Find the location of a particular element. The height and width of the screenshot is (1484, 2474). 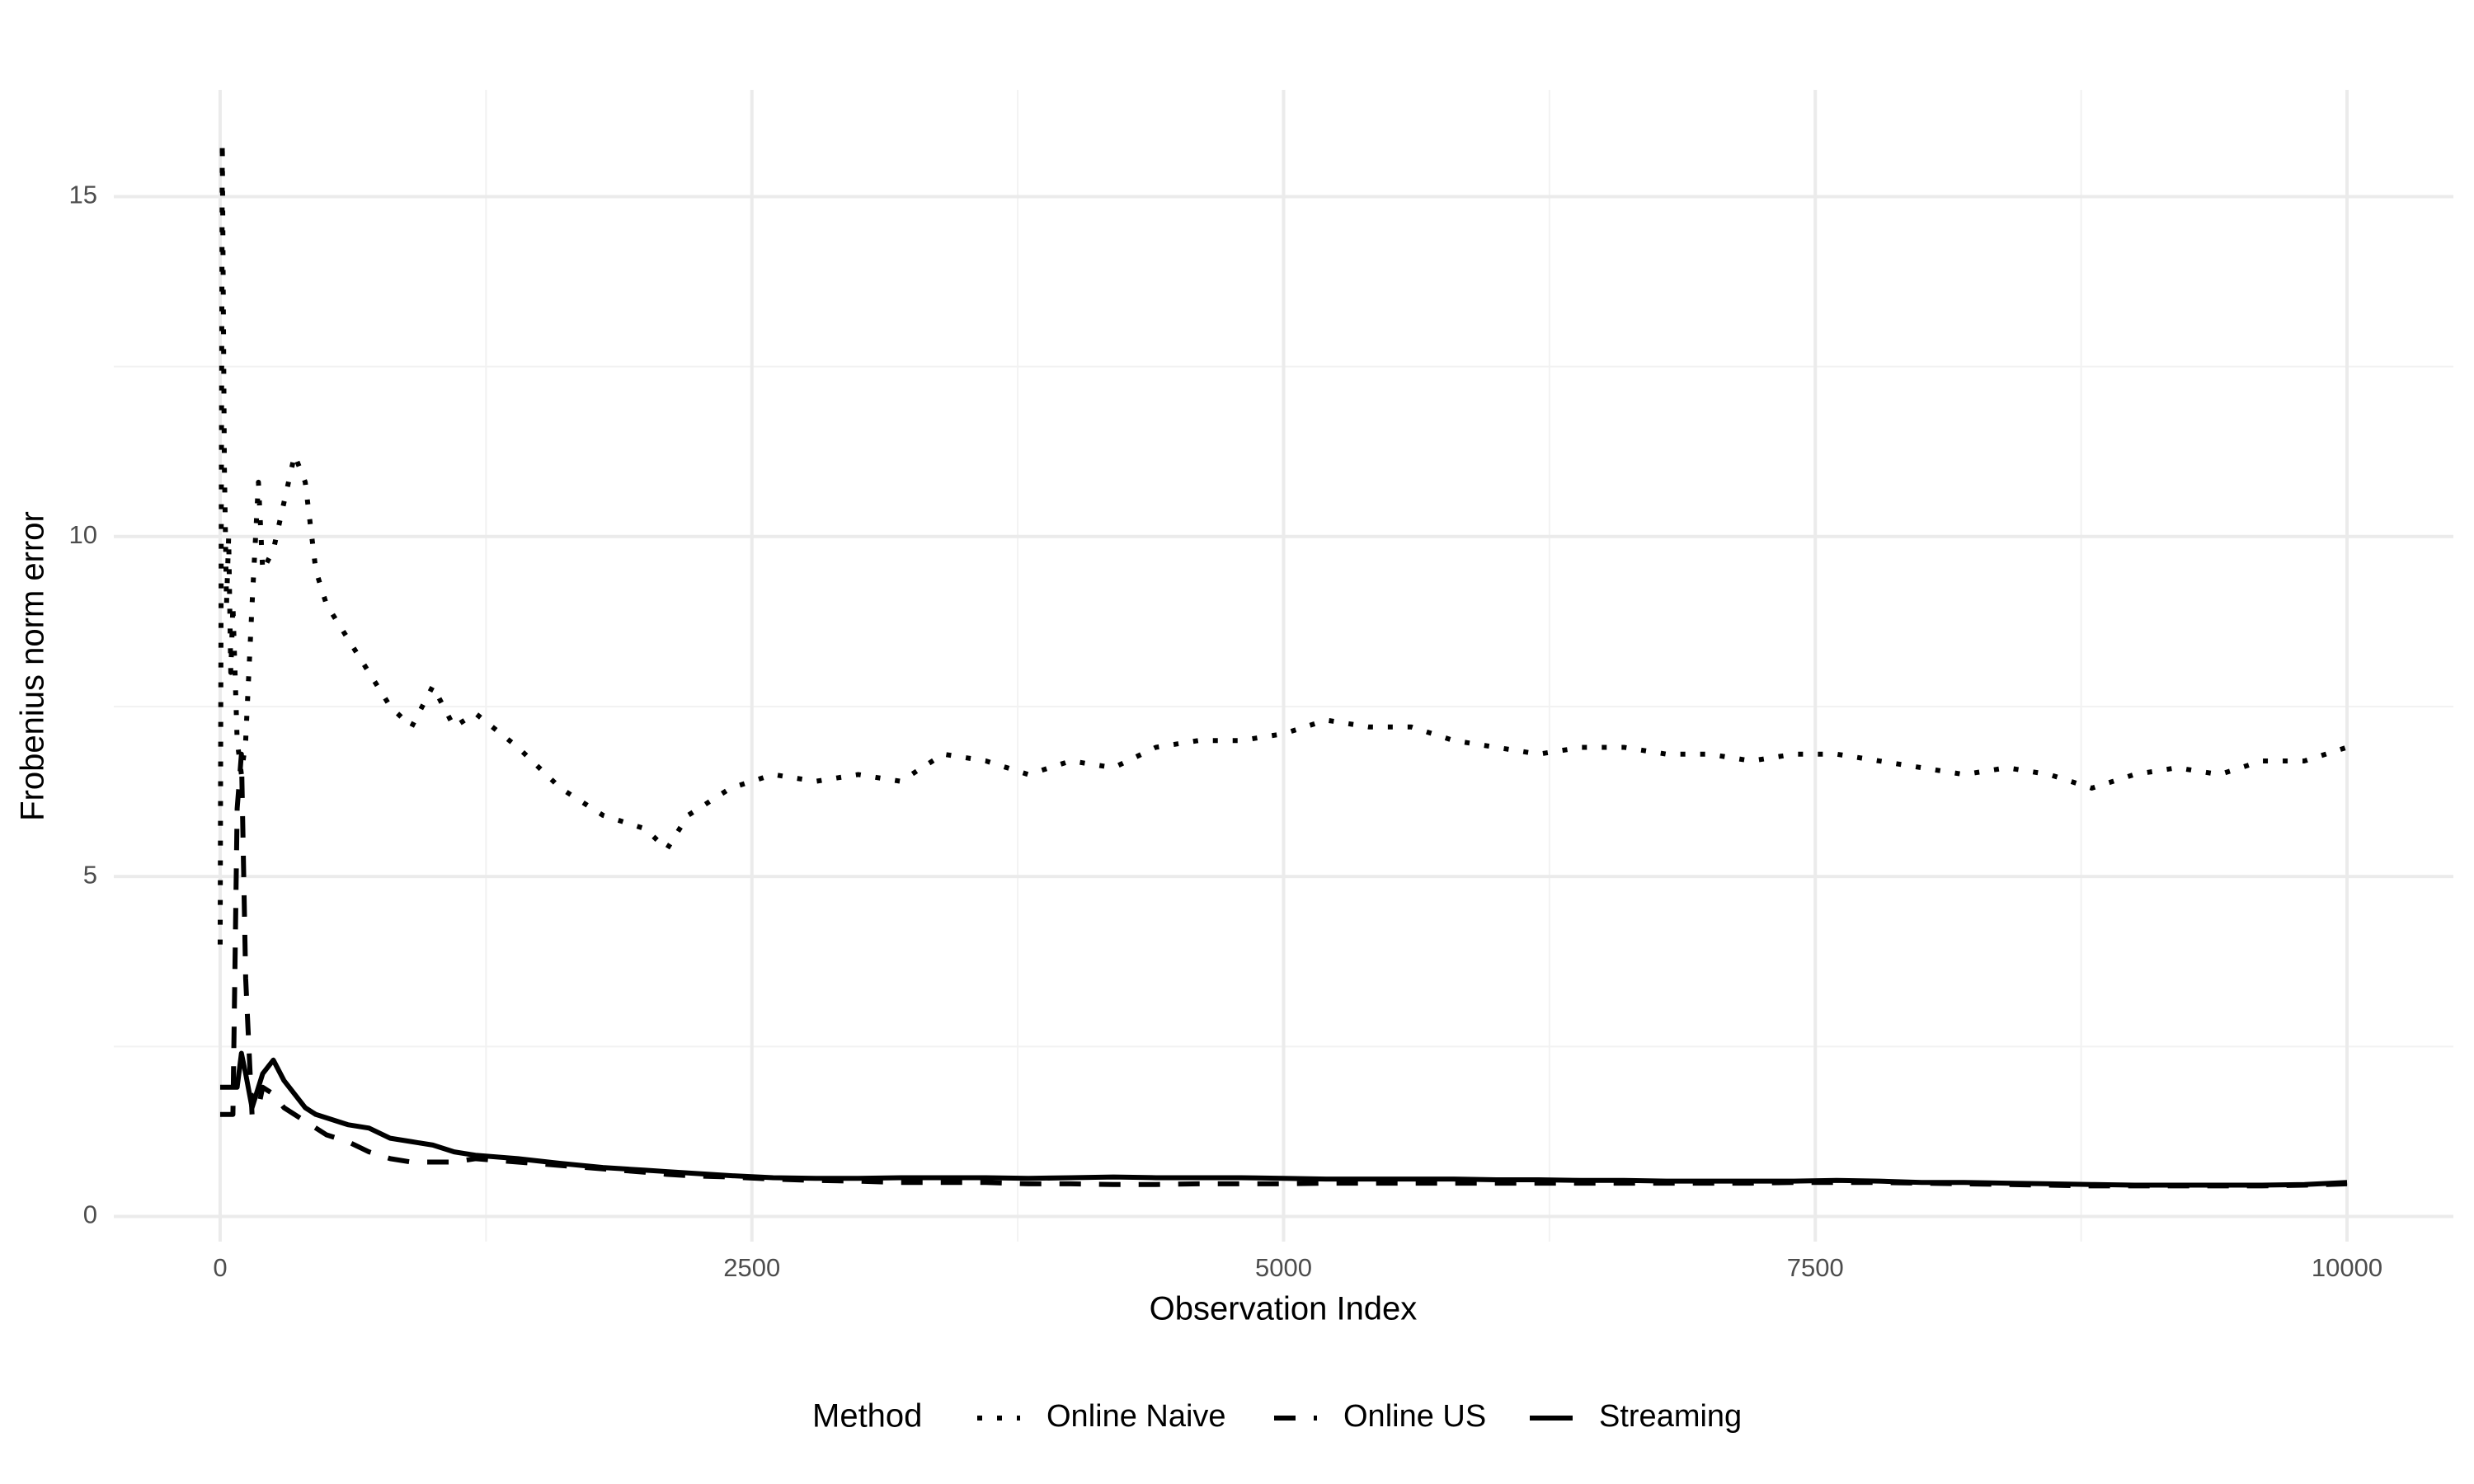

series-line is located at coordinates (1283, 1119).